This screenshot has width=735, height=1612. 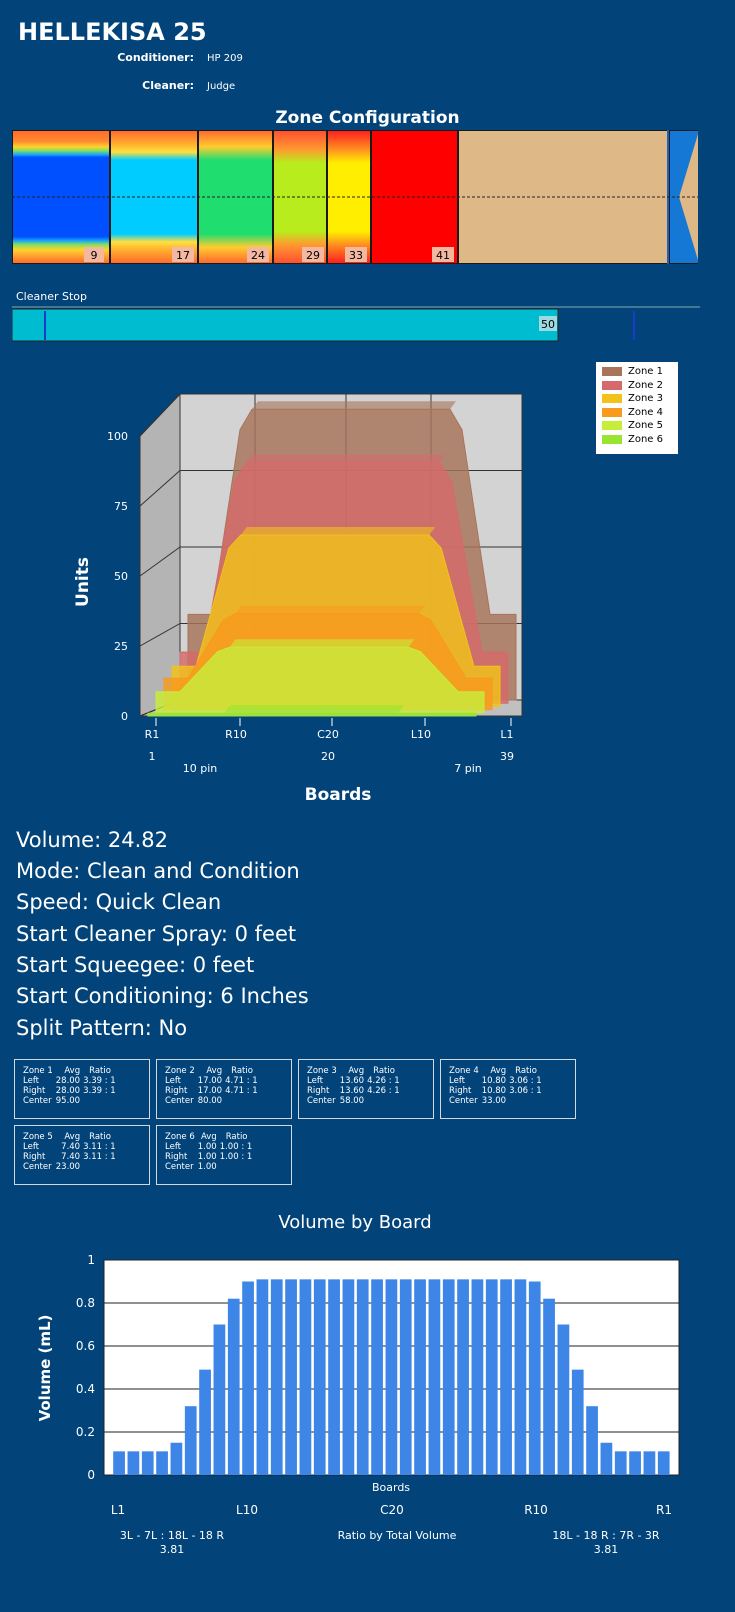 What do you see at coordinates (68, 1081) in the screenshot?
I see `left-avg: 28.00` at bounding box center [68, 1081].